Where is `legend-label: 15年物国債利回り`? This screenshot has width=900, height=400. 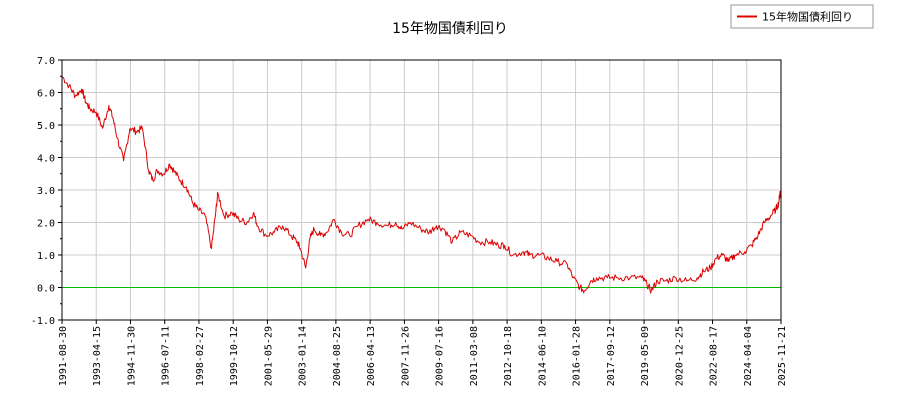
legend-label: 15年物国債利回り is located at coordinates (807, 17).